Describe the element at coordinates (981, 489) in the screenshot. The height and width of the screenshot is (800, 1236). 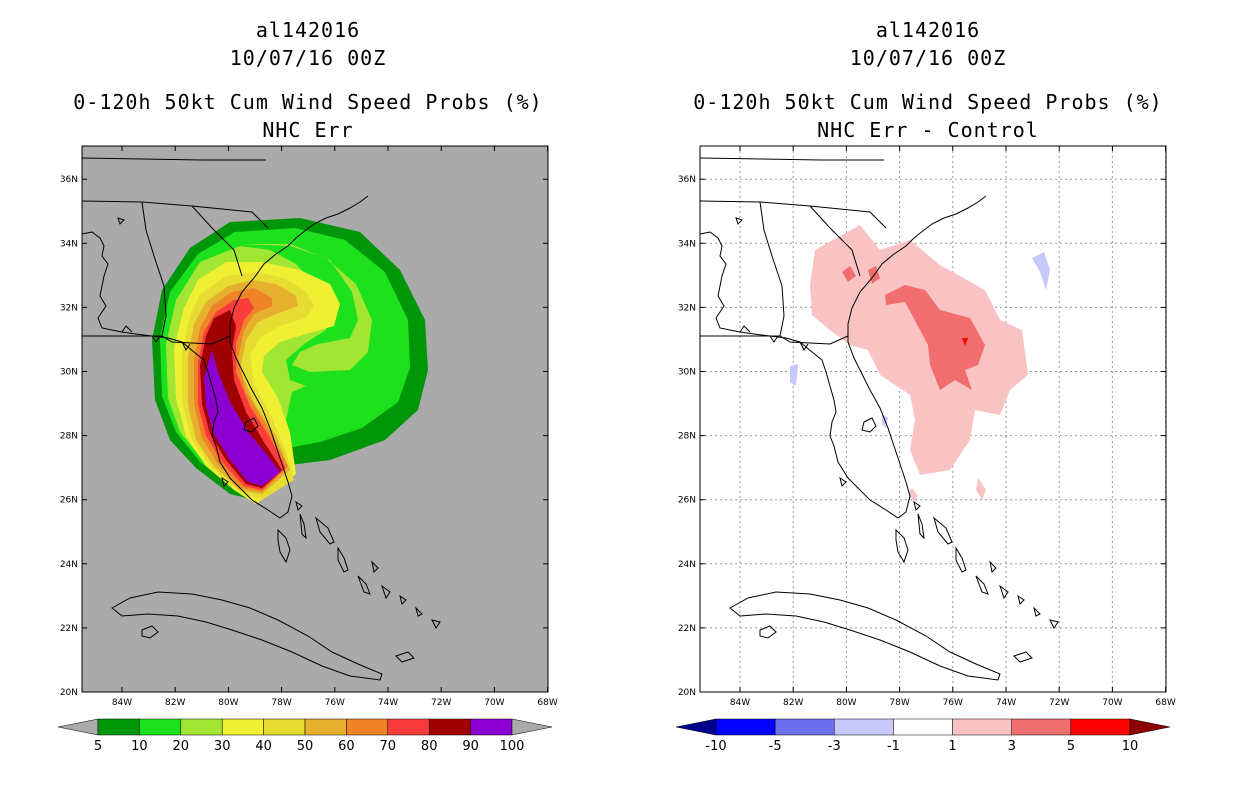
I see `diff-pos-1-patch-a` at that location.